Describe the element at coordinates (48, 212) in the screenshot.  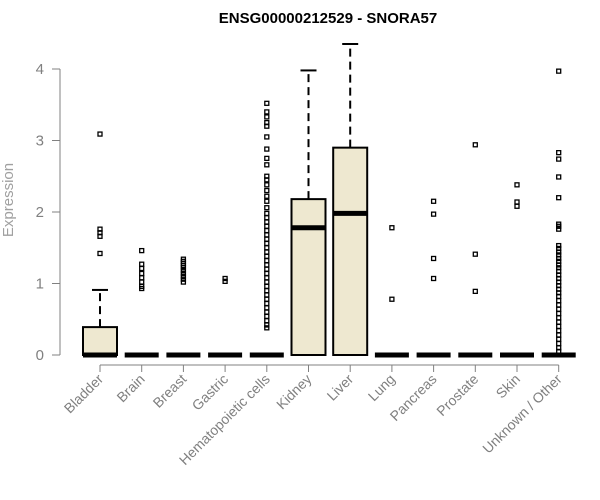
I see `y-axis: 0 1 2 3 4` at that location.